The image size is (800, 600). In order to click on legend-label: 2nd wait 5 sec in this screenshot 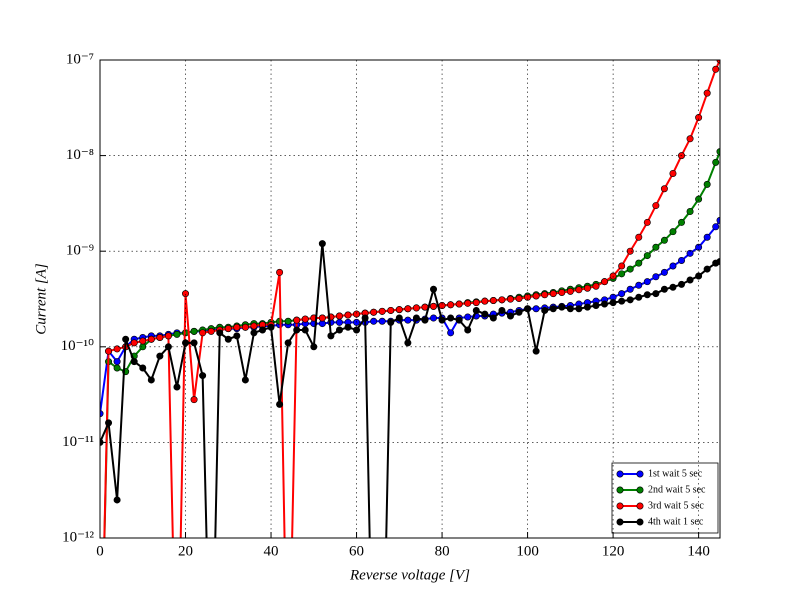, I will do `click(677, 489)`.